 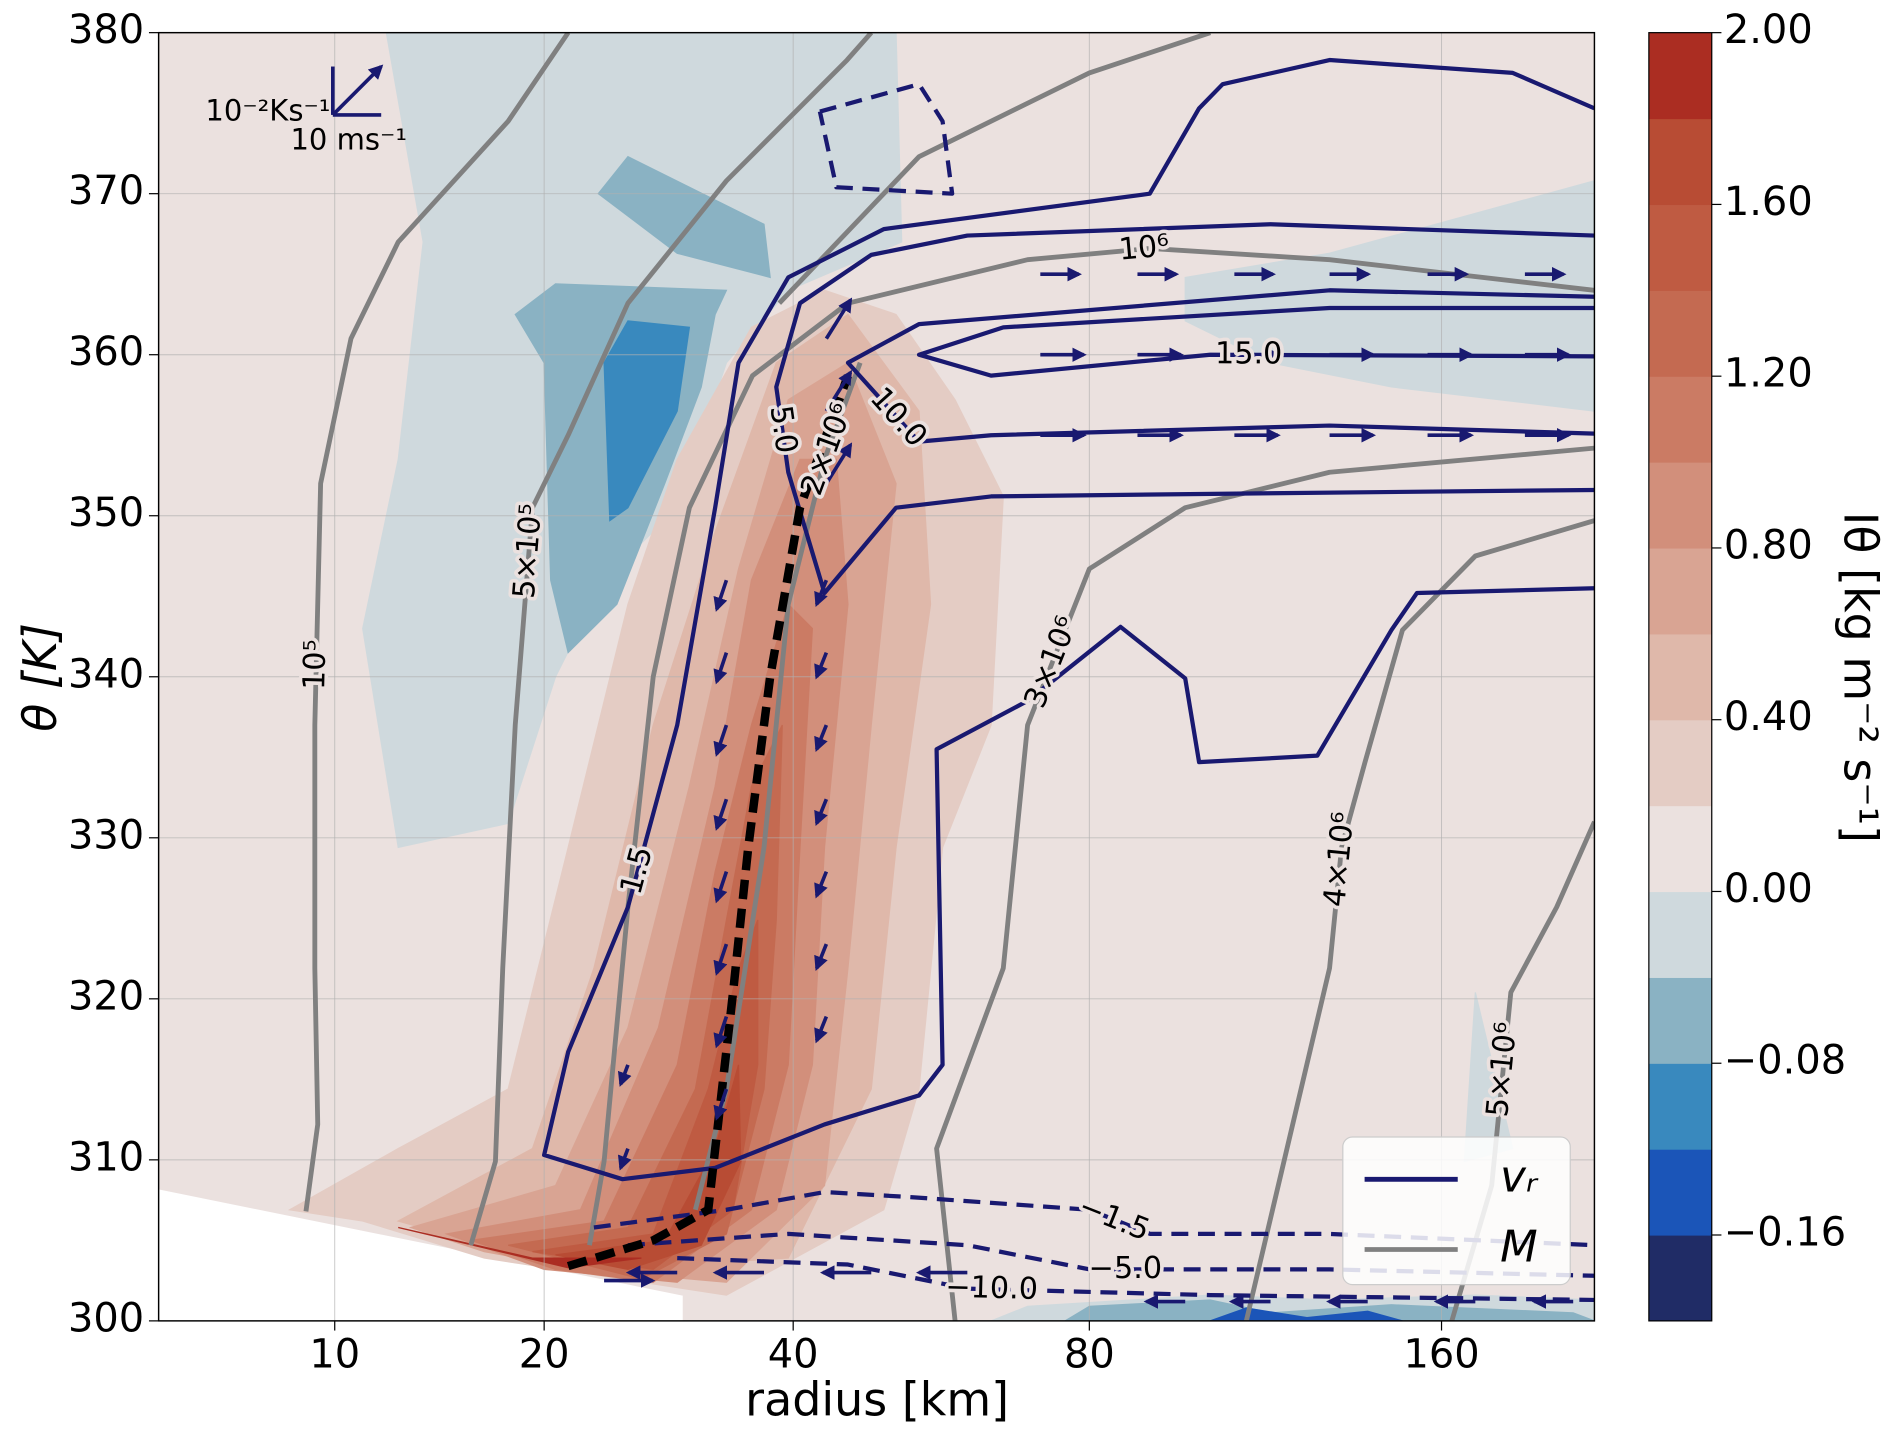 I want to click on colorbar-tick-label: −0.16, so click(x=1785, y=1232).